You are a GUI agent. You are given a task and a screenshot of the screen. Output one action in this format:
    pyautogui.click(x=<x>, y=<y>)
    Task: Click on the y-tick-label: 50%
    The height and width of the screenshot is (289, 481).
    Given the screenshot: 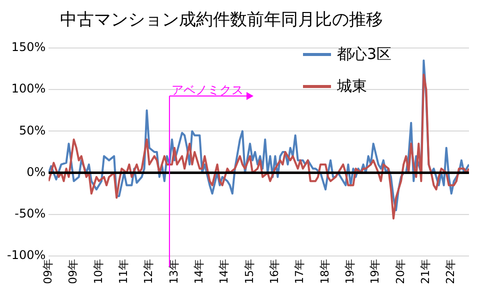 What is the action you would take?
    pyautogui.click(x=32, y=130)
    